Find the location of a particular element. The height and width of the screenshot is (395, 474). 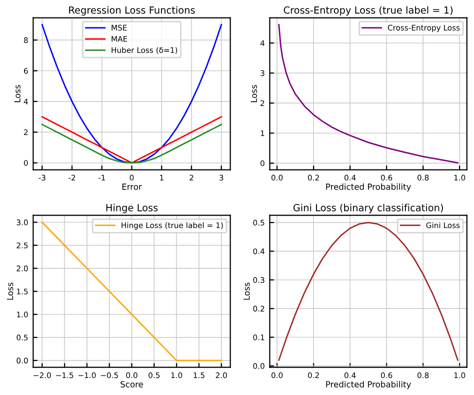

chart-title: Hinge Loss is located at coordinates (132, 209).